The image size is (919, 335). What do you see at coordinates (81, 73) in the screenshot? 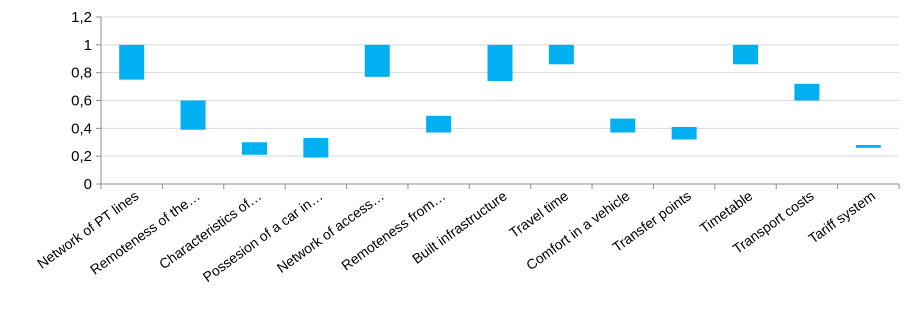
I see `y-tick-label: 0,8` at bounding box center [81, 73].